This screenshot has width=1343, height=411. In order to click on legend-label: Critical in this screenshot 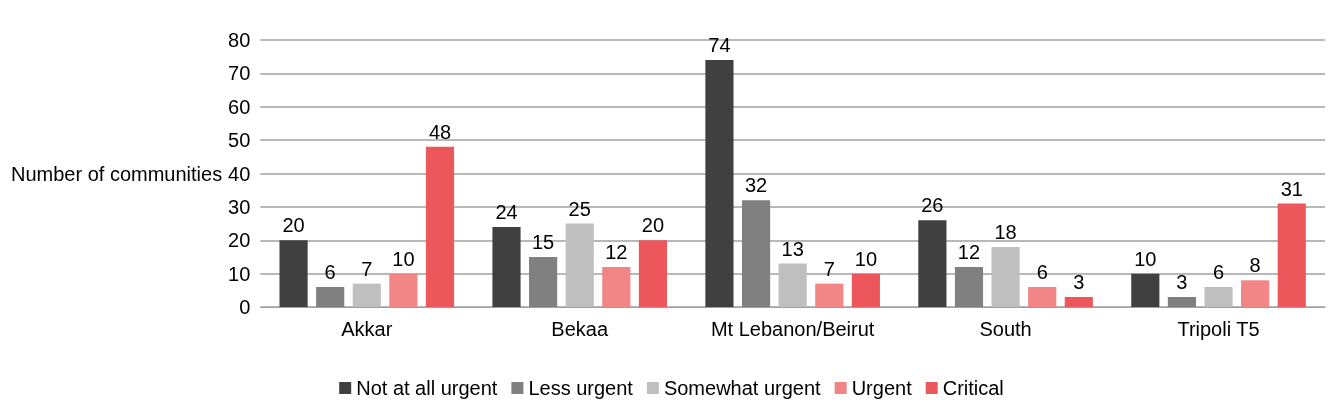, I will do `click(973, 388)`.